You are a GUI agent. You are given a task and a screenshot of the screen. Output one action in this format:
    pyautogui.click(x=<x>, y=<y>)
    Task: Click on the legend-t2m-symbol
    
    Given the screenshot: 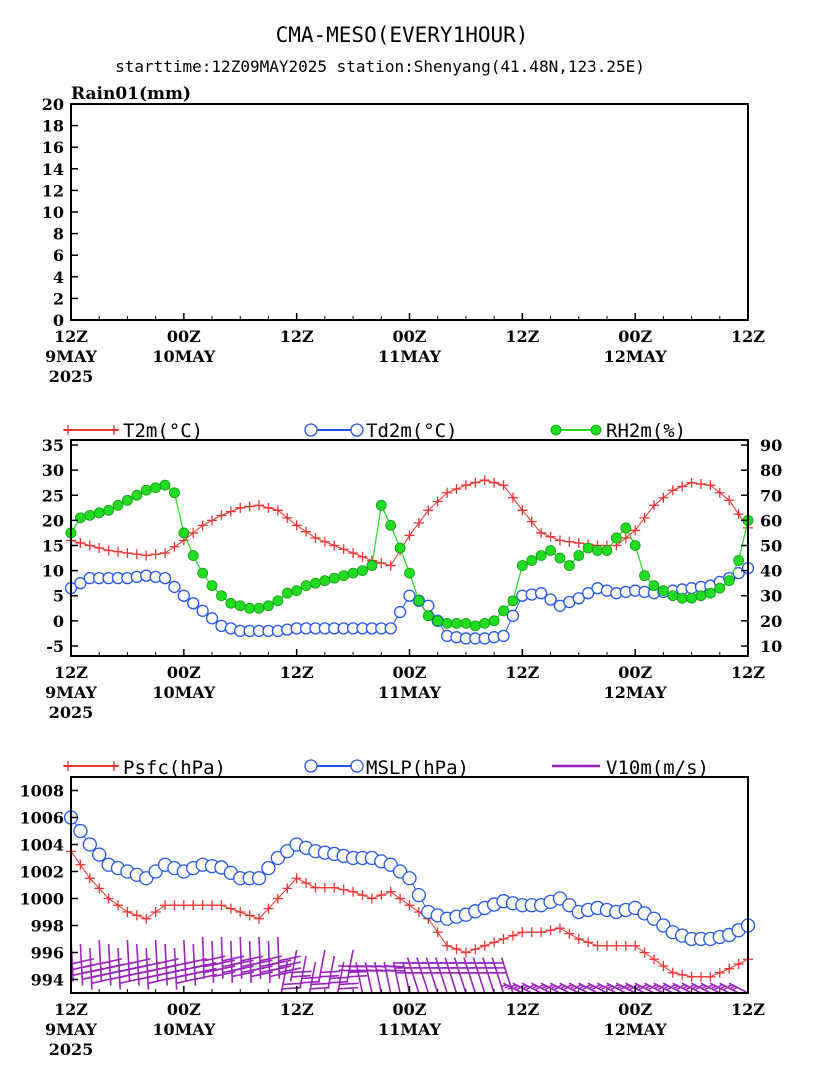 What is the action you would take?
    pyautogui.click(x=114, y=430)
    